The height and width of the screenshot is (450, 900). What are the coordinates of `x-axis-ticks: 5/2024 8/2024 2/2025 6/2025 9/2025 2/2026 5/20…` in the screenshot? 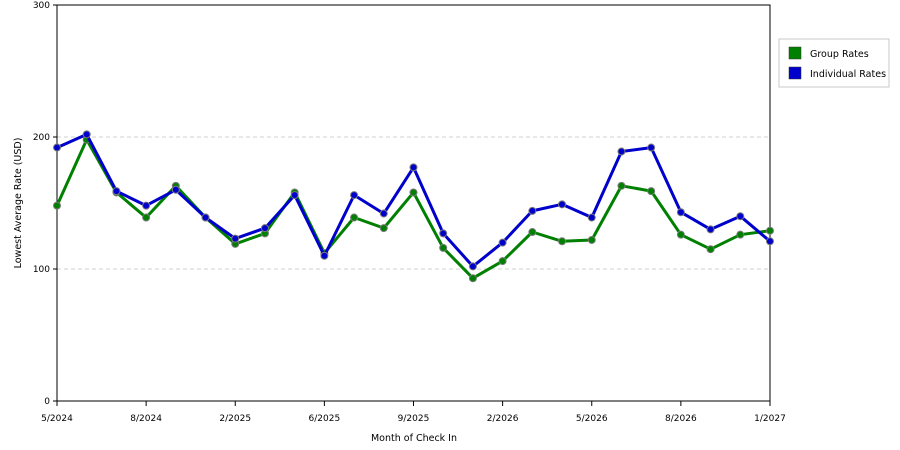 It's located at (413, 412).